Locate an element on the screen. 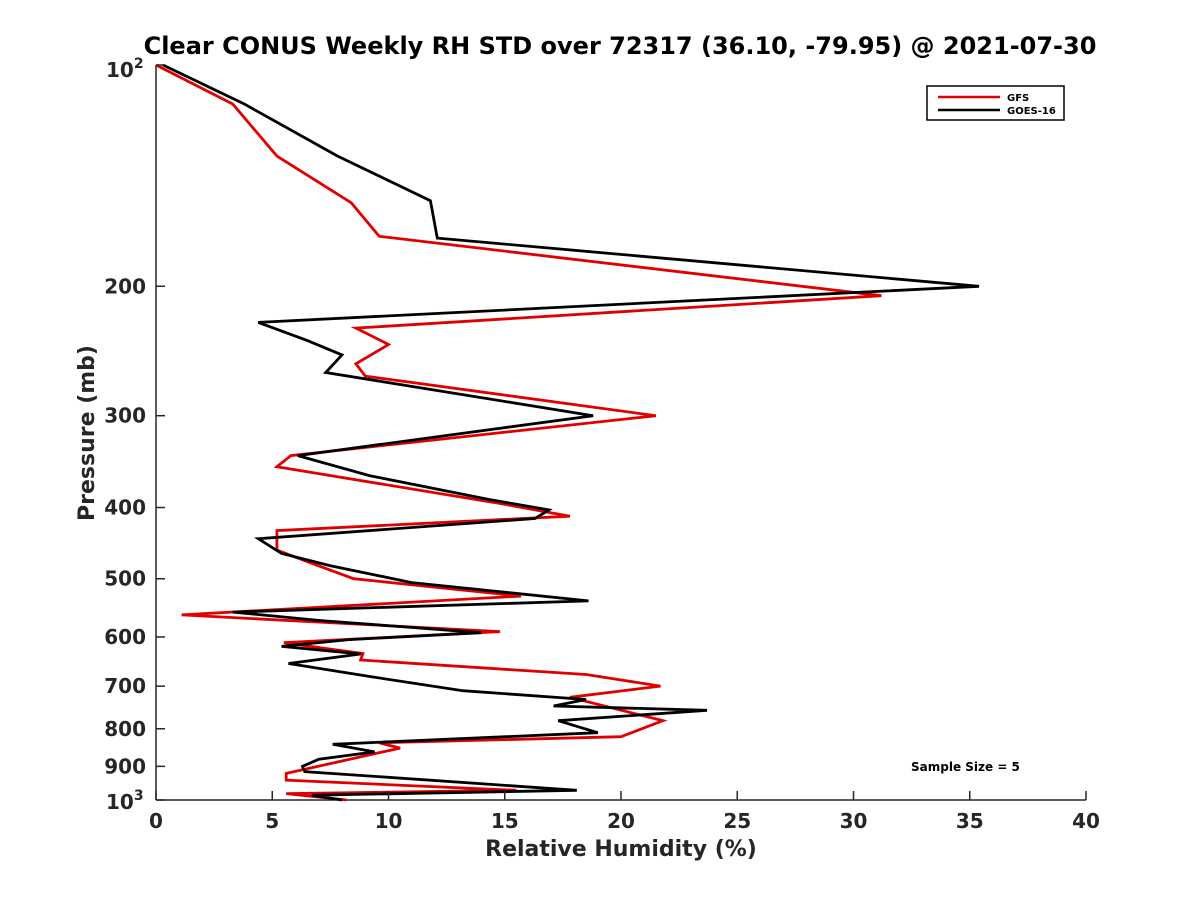 The image size is (1200, 900). sample-size-annotation: Sample Size = 5 is located at coordinates (965, 767).